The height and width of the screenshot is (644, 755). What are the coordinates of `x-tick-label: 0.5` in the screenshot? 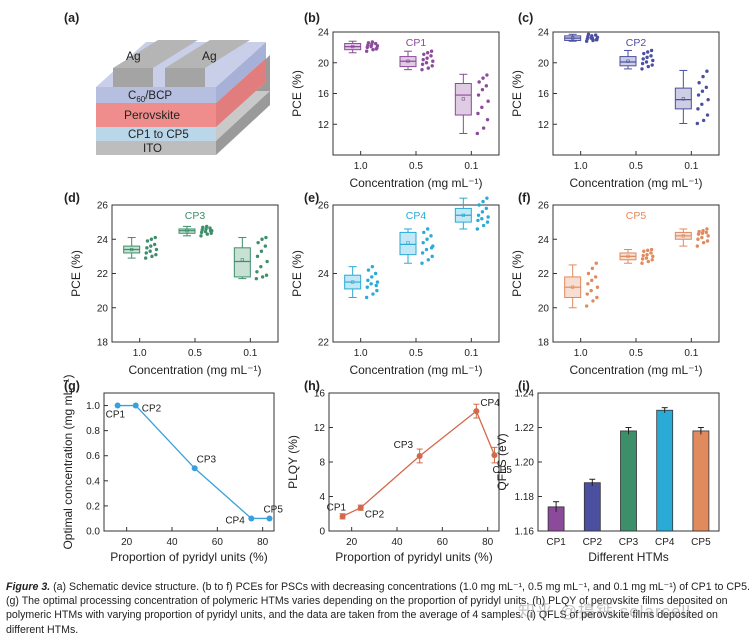 It's located at (636, 166).